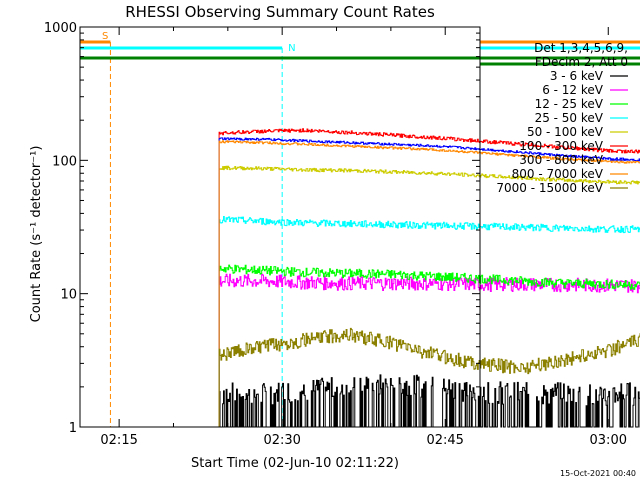 Image resolution: width=640 pixels, height=480 pixels. What do you see at coordinates (598, 473) in the screenshot?
I see `footer-timestamp: 15-Oct-2021 00:40` at bounding box center [598, 473].